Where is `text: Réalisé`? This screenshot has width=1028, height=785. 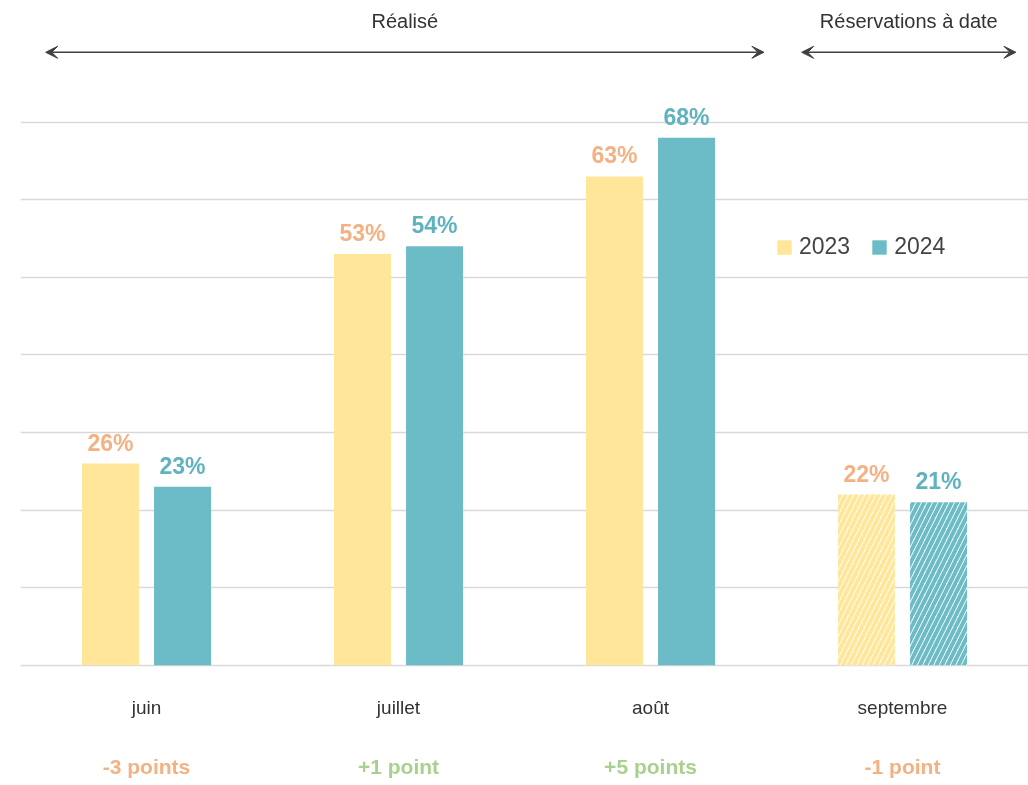 text: Réalisé is located at coordinates (405, 21).